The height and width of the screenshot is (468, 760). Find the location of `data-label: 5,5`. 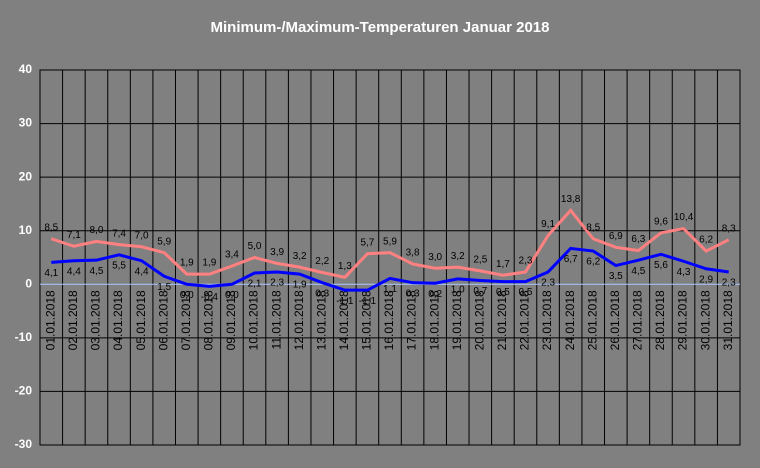

data-label: 5,5 is located at coordinates (119, 265).